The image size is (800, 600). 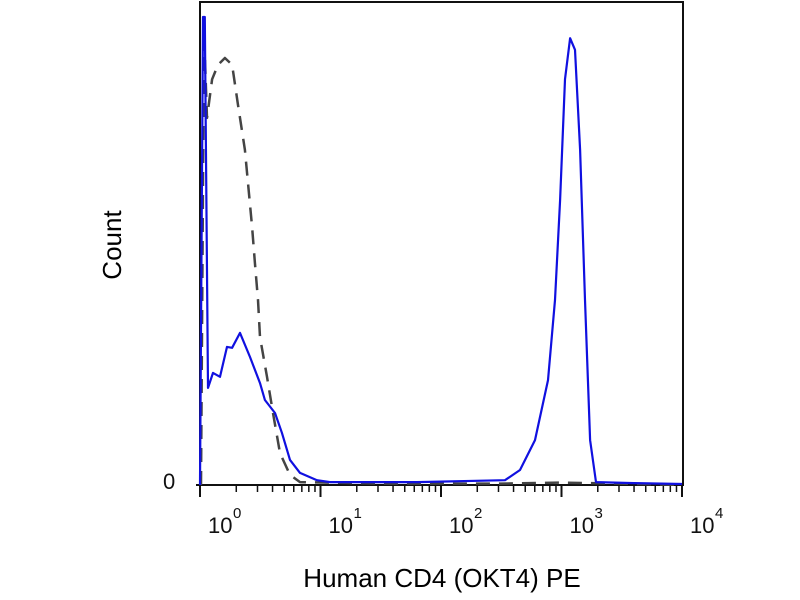 What do you see at coordinates (702, 525) in the screenshot?
I see `x-tick-label-4: 10` at bounding box center [702, 525].